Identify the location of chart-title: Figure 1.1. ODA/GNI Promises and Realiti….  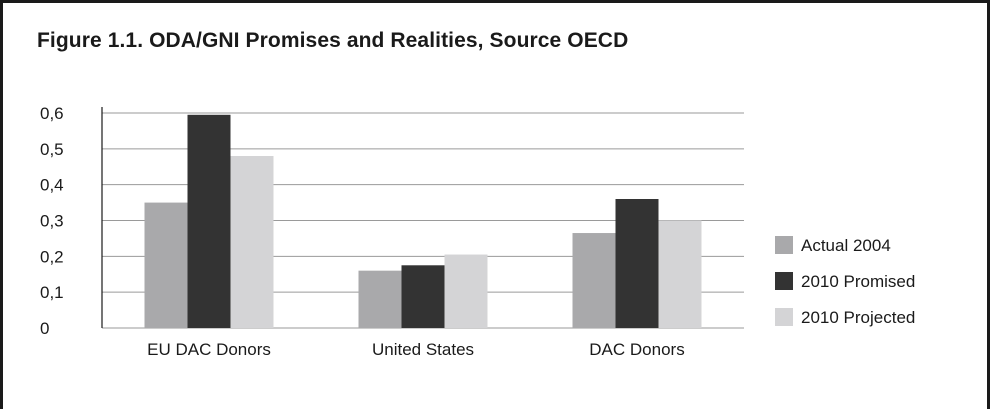
(333, 40).